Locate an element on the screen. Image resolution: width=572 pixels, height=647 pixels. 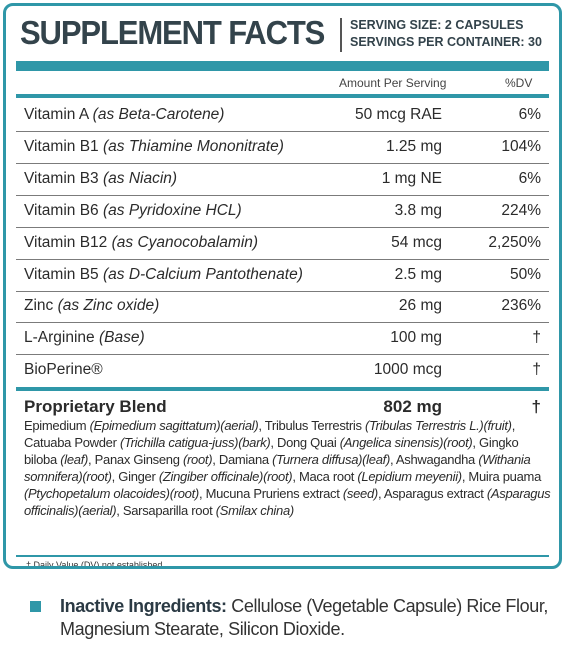
footnote: † Daily Value (DV) not established is located at coordinates (94, 564).